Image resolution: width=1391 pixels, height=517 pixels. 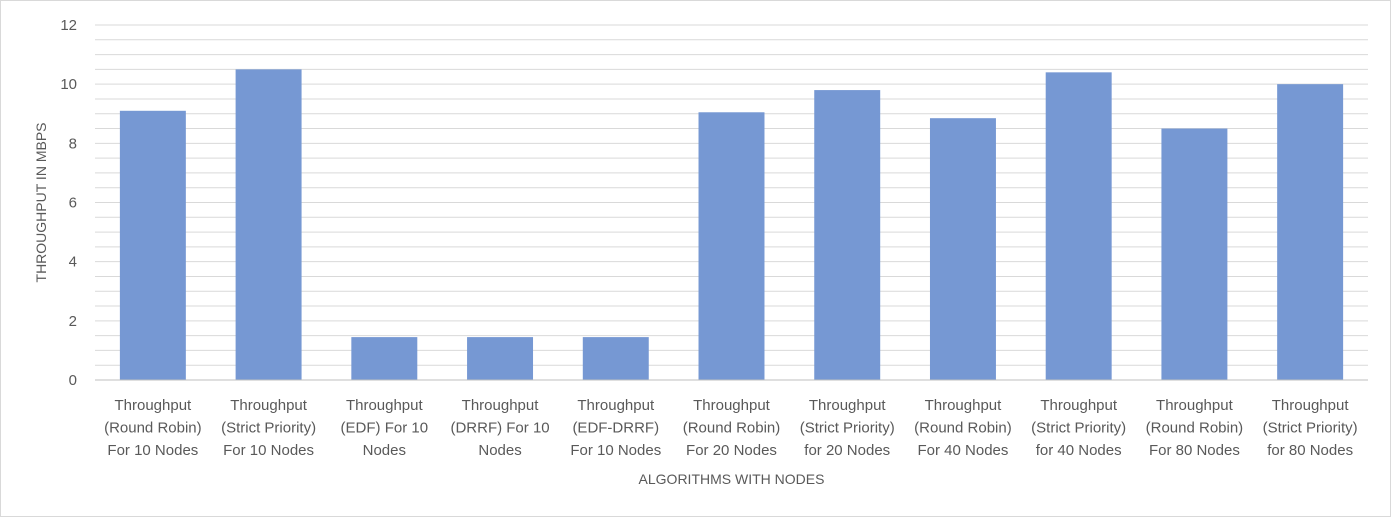 What do you see at coordinates (73, 262) in the screenshot?
I see `y-tick-label: 4` at bounding box center [73, 262].